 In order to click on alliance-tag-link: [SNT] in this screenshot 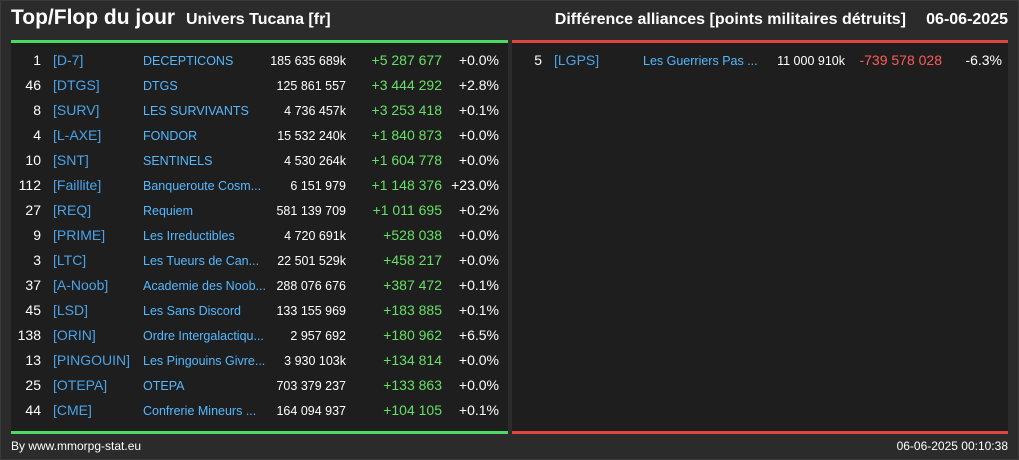, I will do `click(71, 160)`.